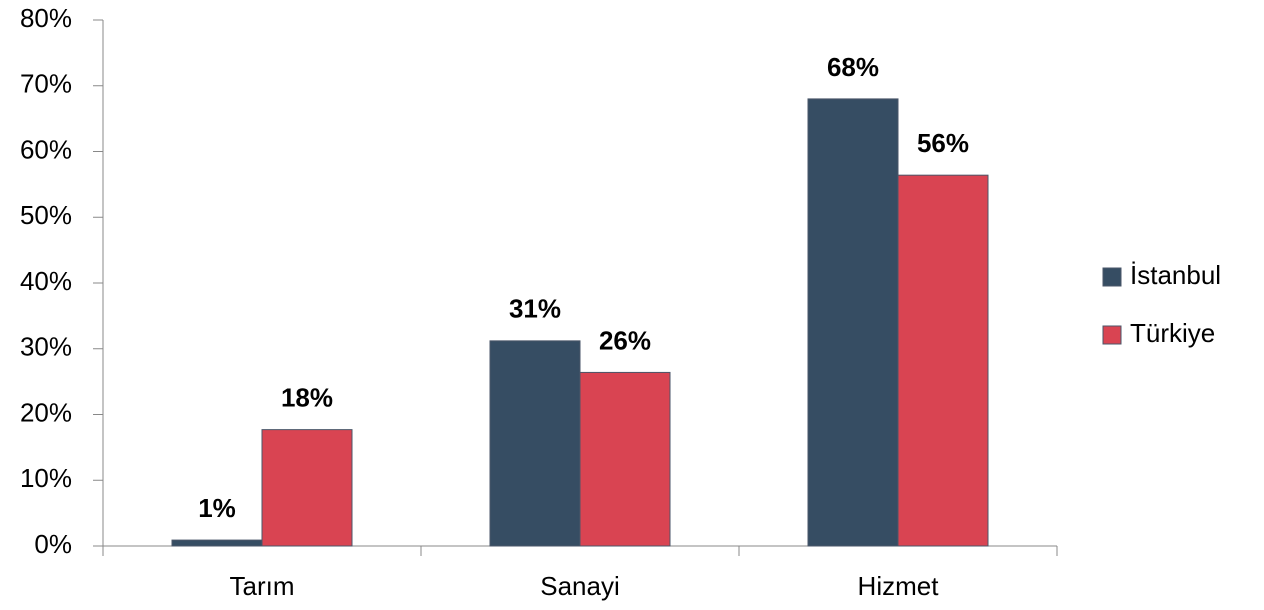 This screenshot has width=1264, height=610. What do you see at coordinates (46, 478) in the screenshot?
I see `y-tick-label: 10%` at bounding box center [46, 478].